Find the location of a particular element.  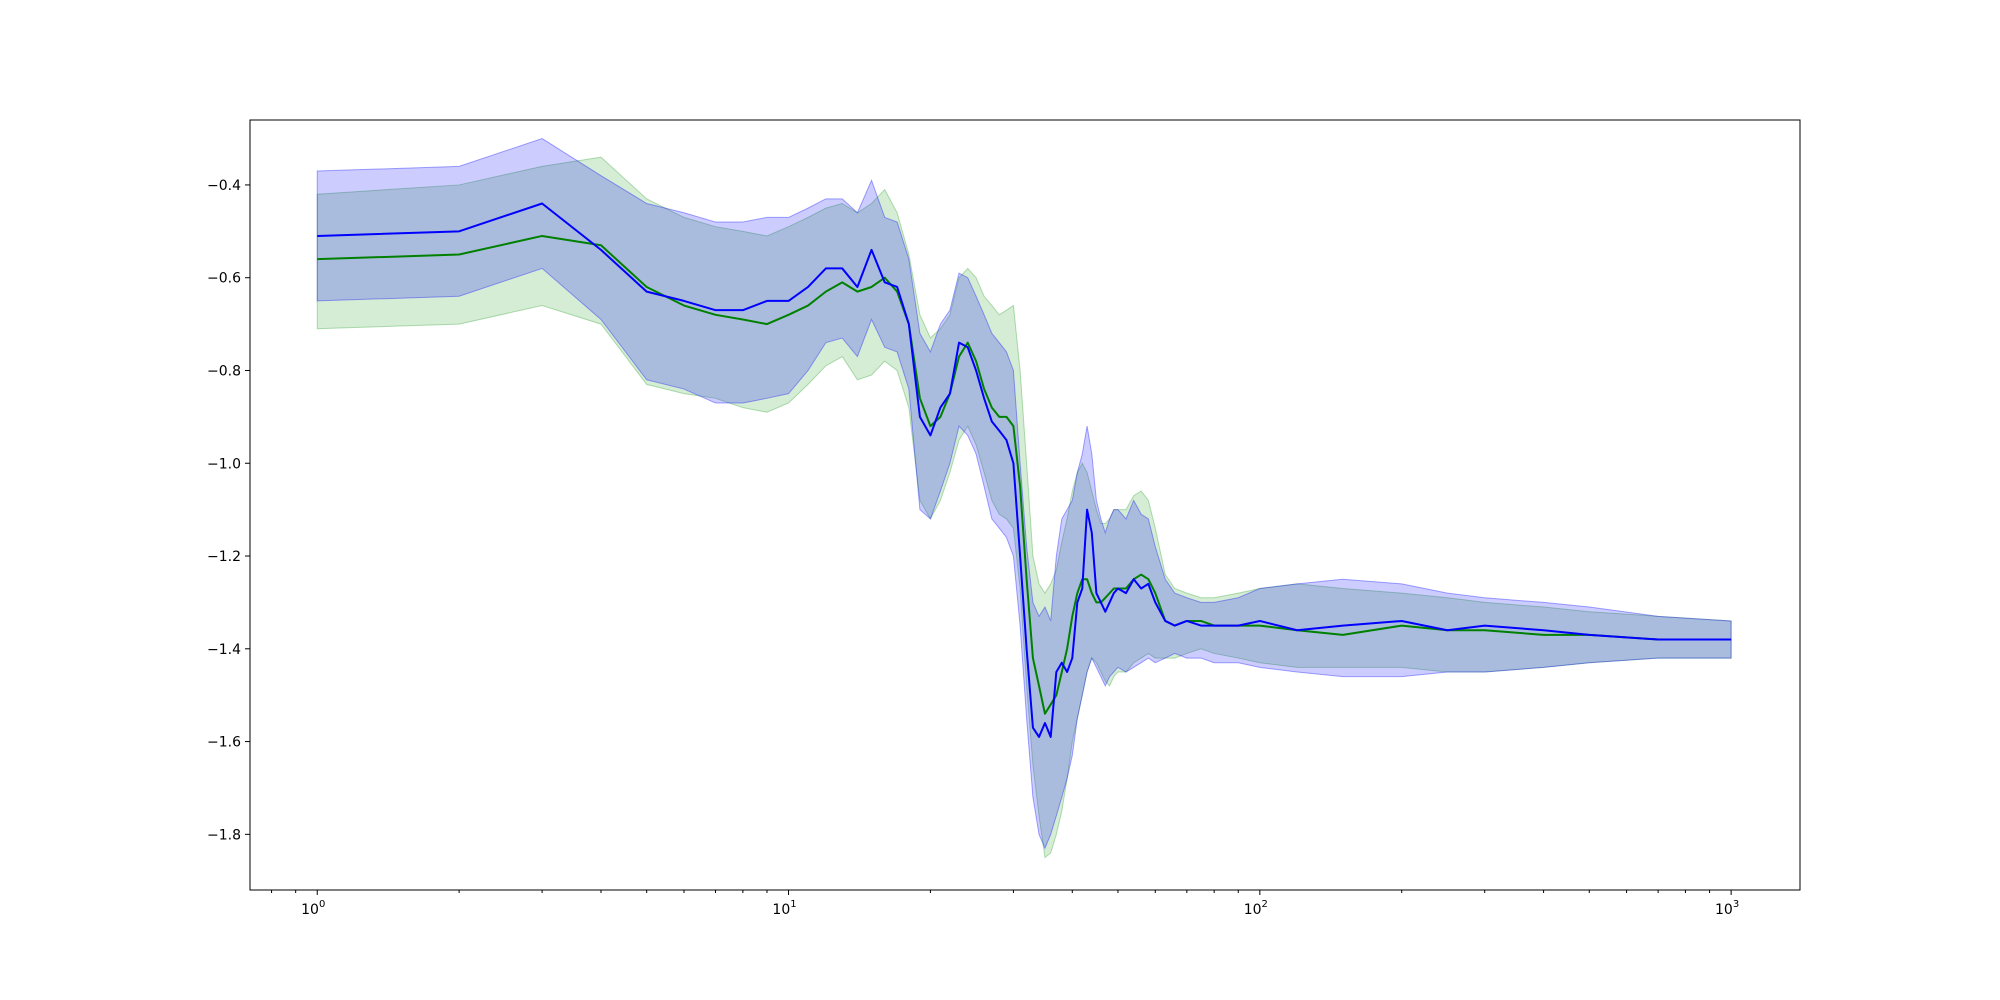

y-tick-label: −1.2 is located at coordinates (224, 557).